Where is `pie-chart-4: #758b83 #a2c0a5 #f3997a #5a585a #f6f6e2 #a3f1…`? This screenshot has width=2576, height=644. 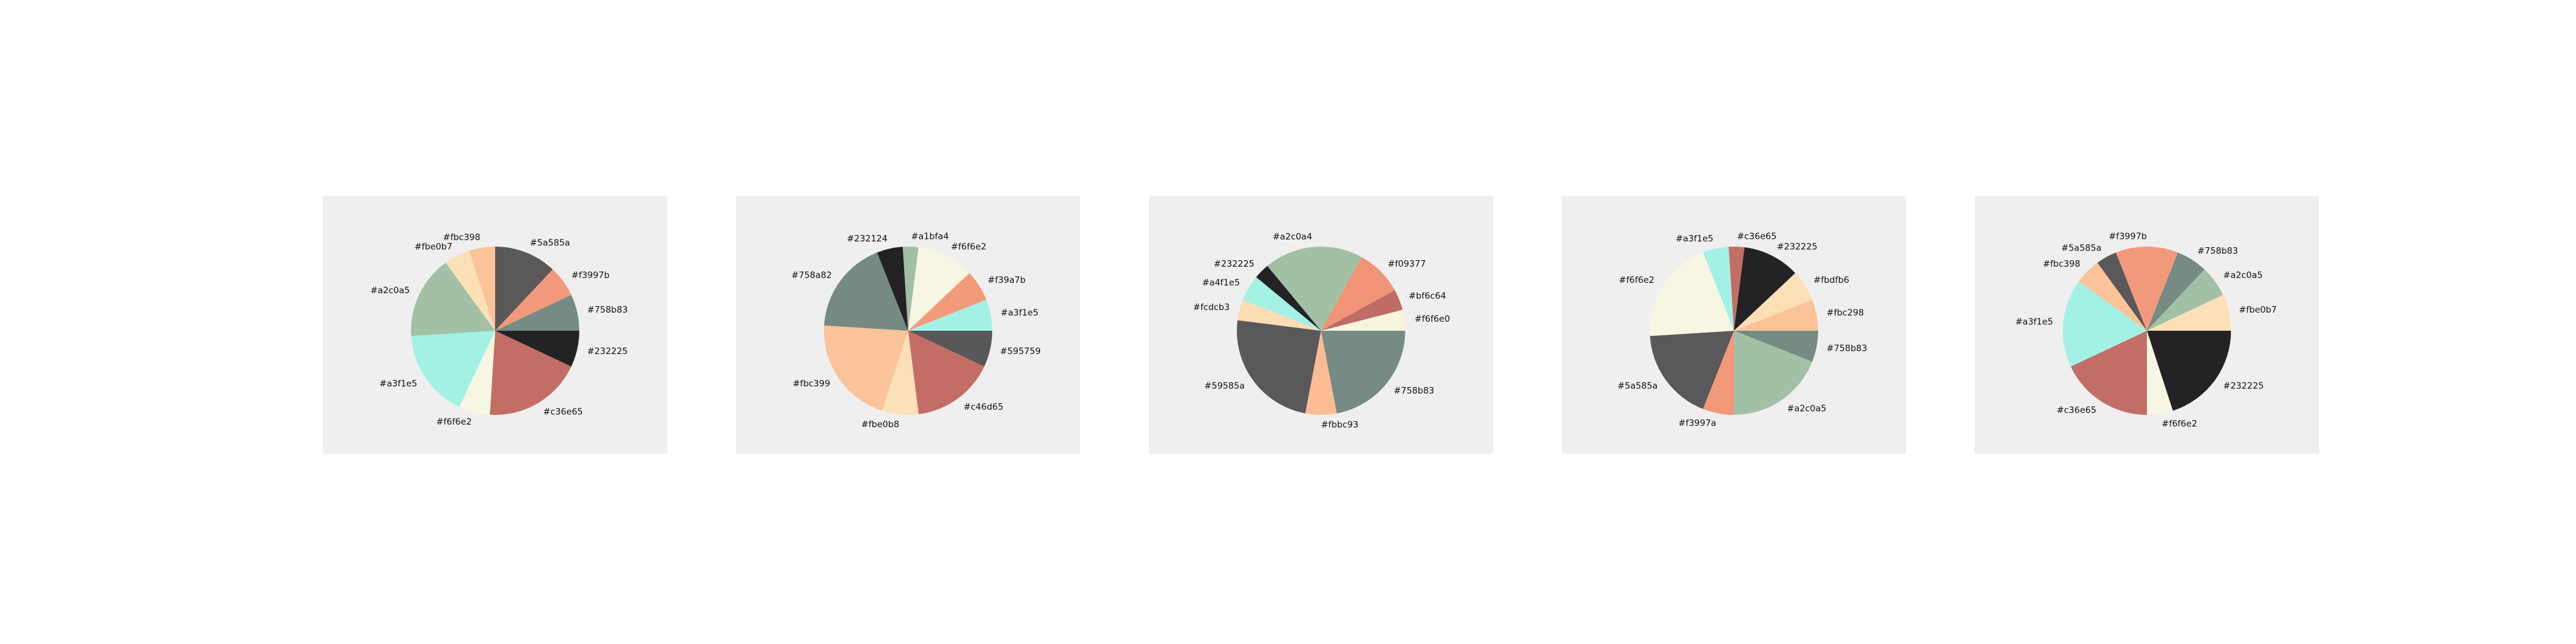
pie-chart-4: #758b83 #a2c0a5 #f3997a #5a585a #f6f6e2 #a3f1… is located at coordinates (1742, 329).